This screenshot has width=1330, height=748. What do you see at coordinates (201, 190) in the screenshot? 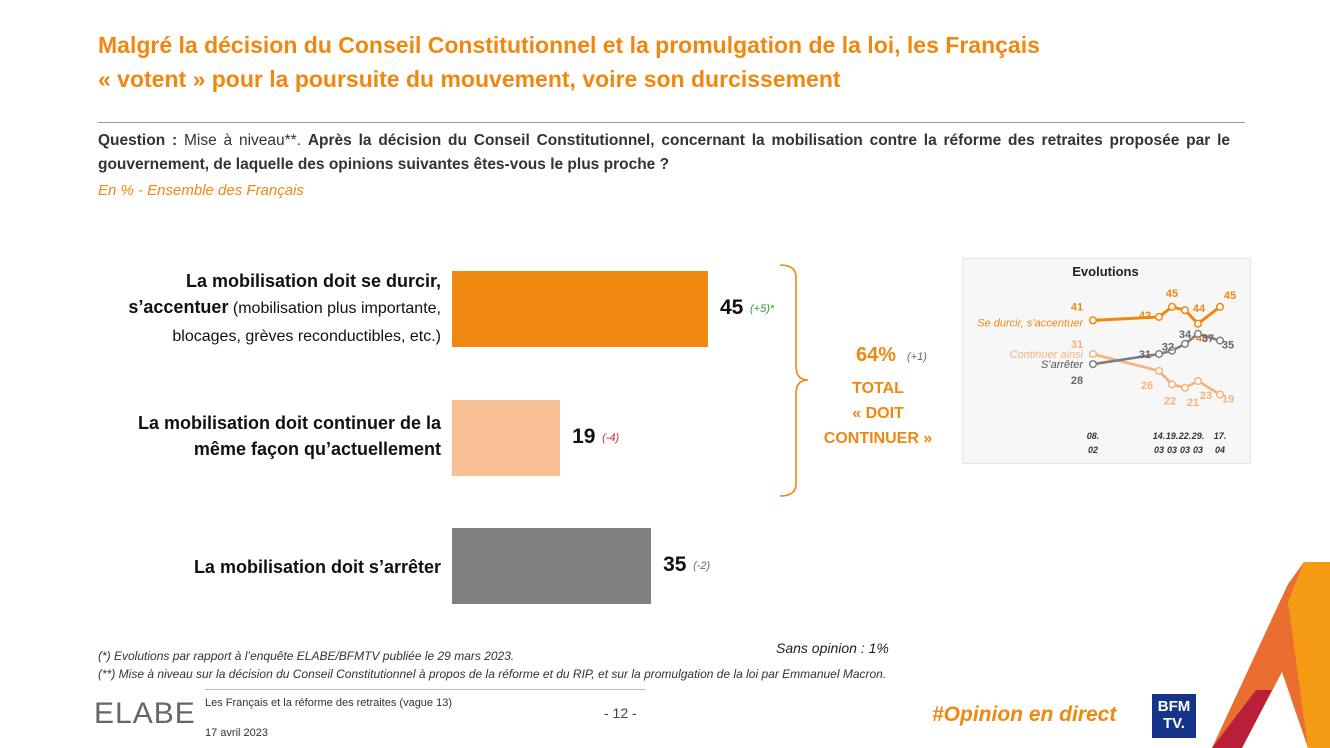
I see `basis-note: En % - Ensemble des Français` at bounding box center [201, 190].